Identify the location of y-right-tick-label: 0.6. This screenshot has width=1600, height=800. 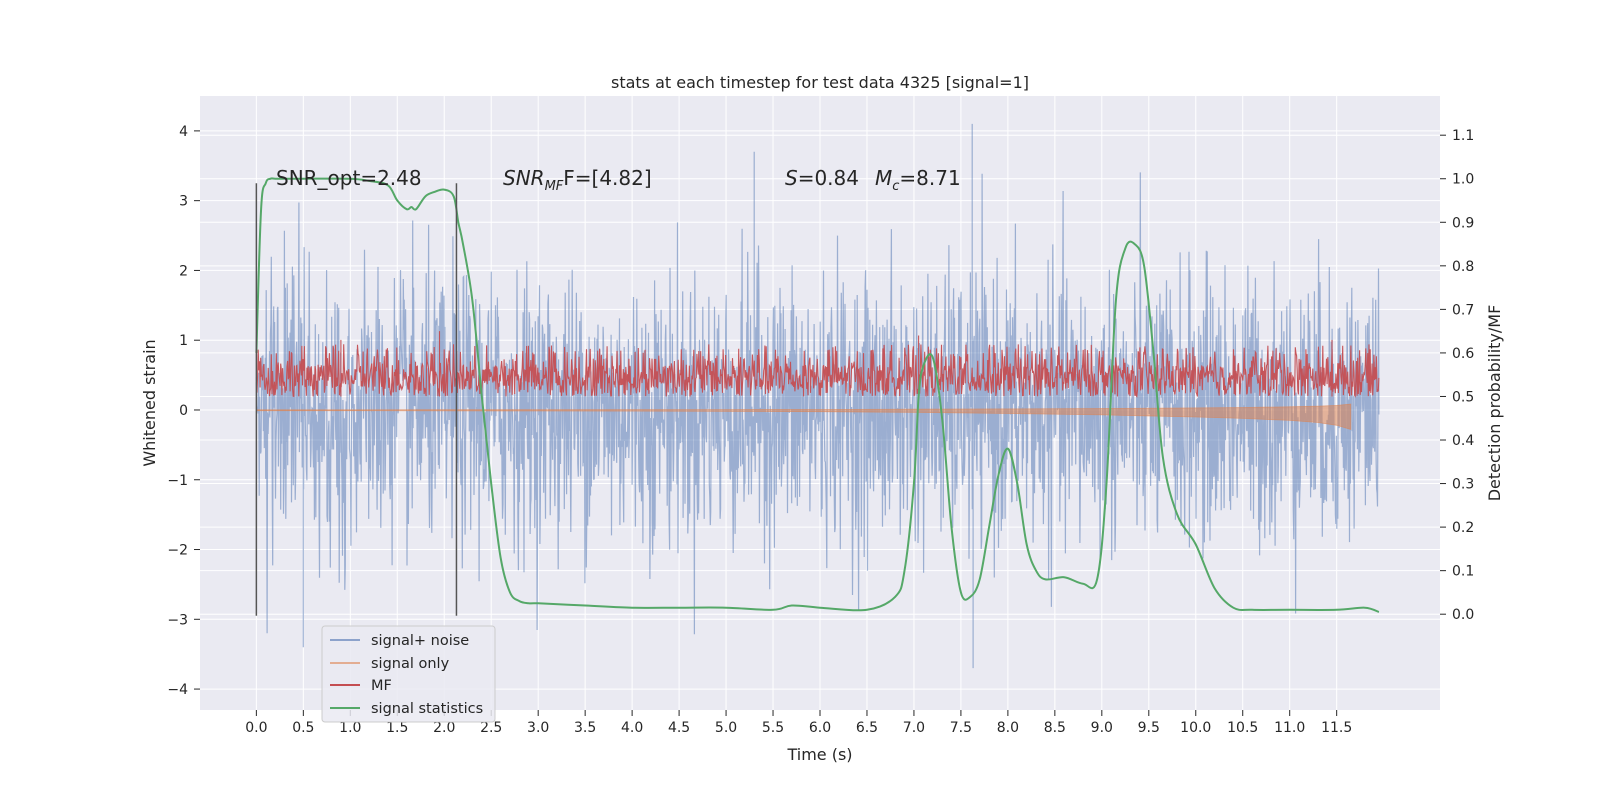
(1463, 354).